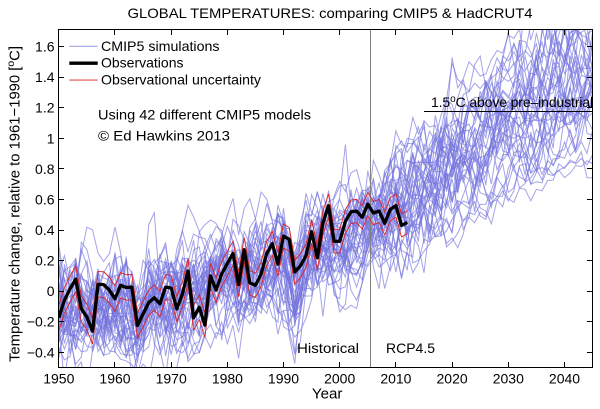 The width and height of the screenshot is (600, 409). What do you see at coordinates (41, 352) in the screenshot?
I see `svg-text: −0.4` at bounding box center [41, 352].